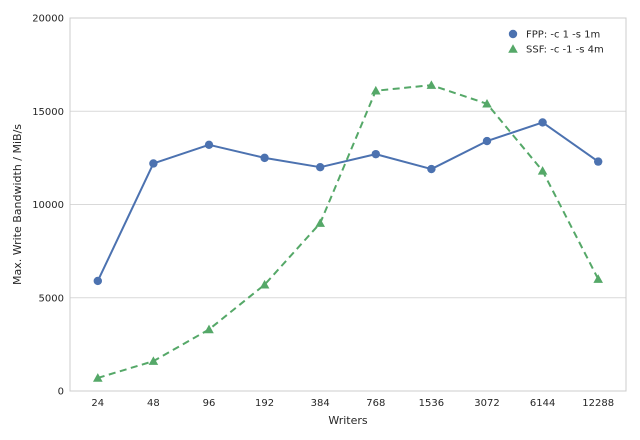 The width and height of the screenshot is (640, 440). I want to click on x-tick-label: 96, so click(209, 403).